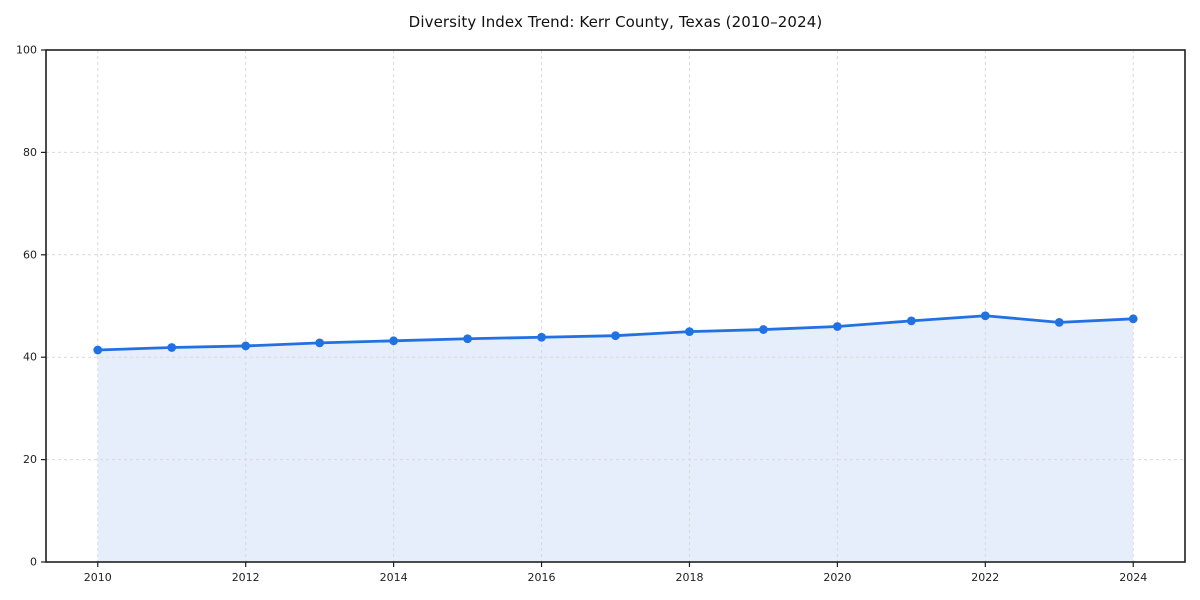  Describe the element at coordinates (30, 254) in the screenshot. I see `y-tick-label: 60` at that location.